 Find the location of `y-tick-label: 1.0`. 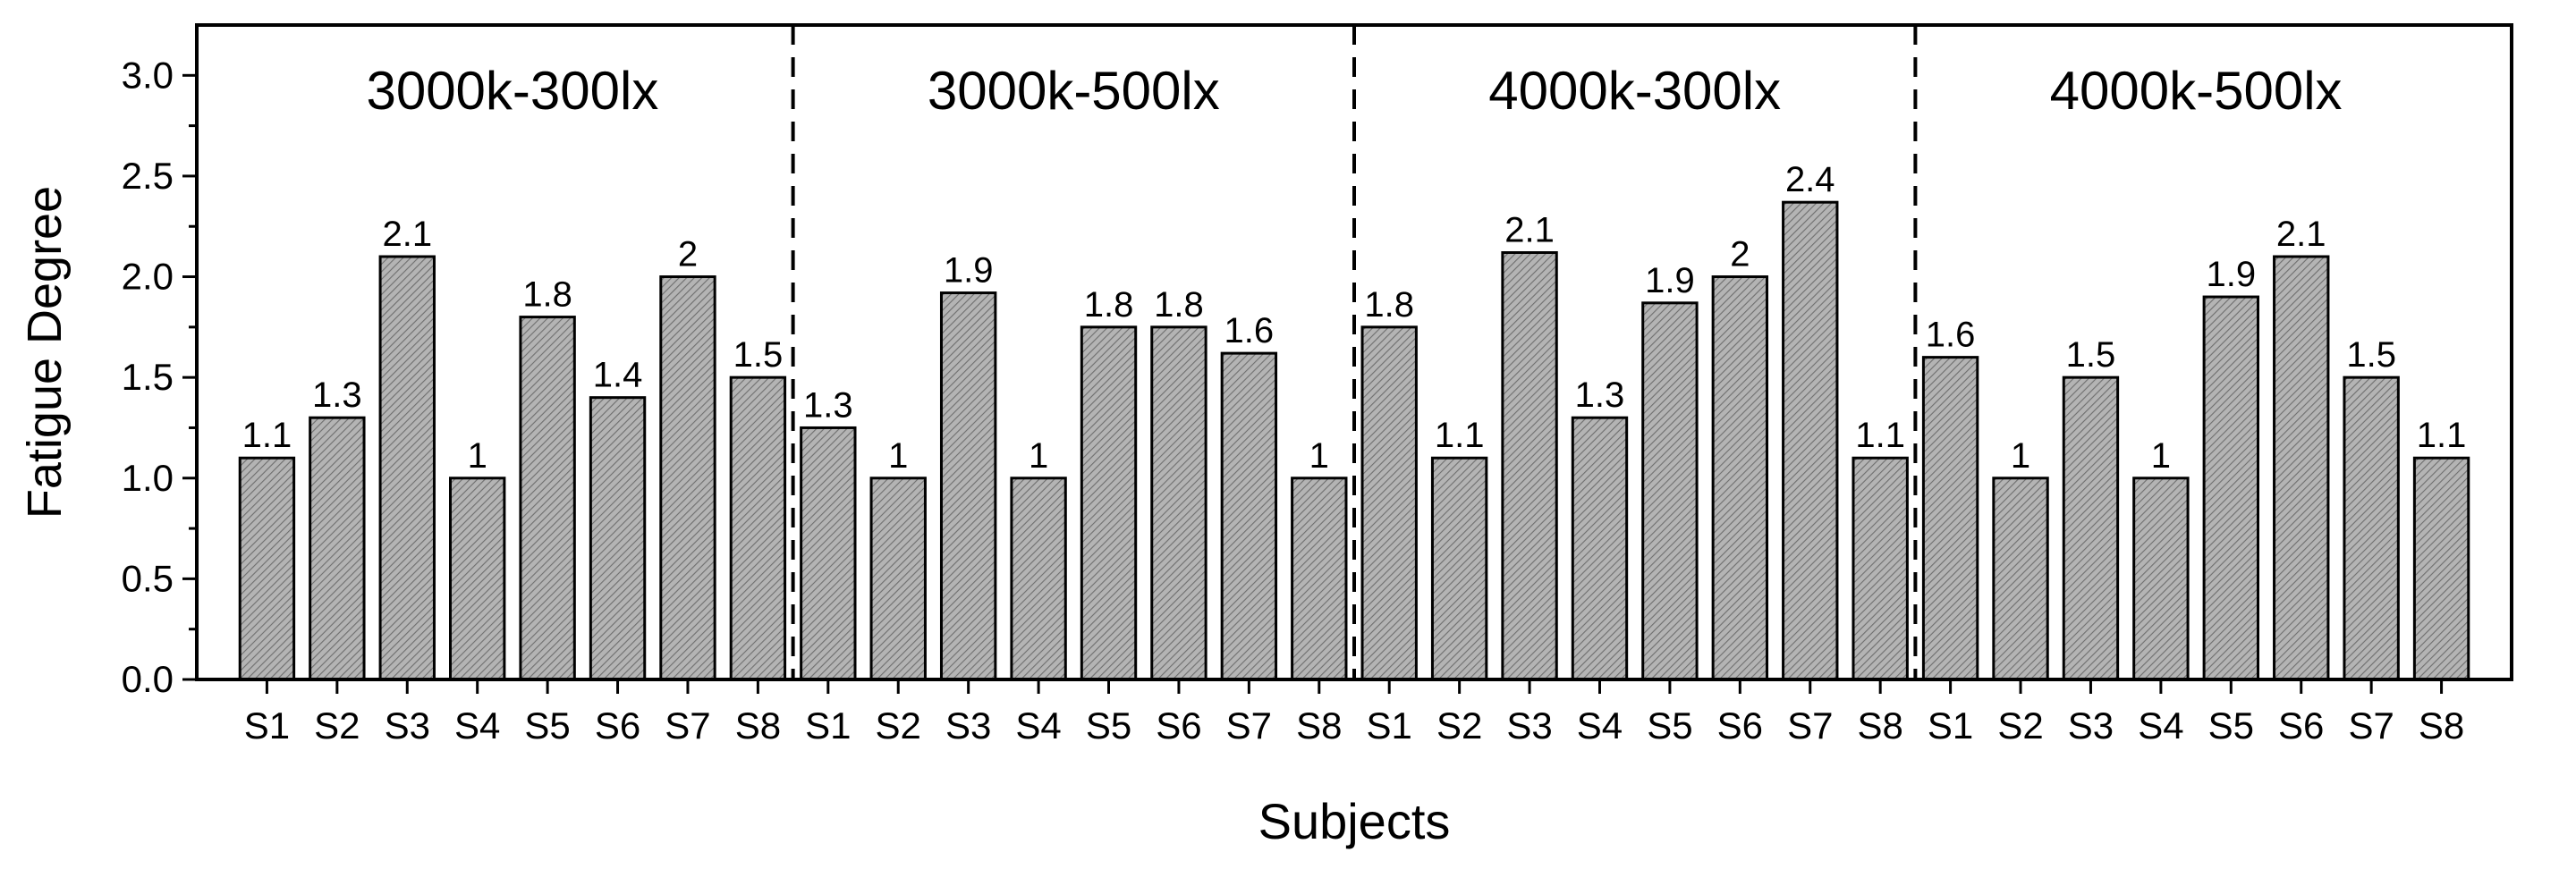

y-tick-label: 1.0 is located at coordinates (148, 478).